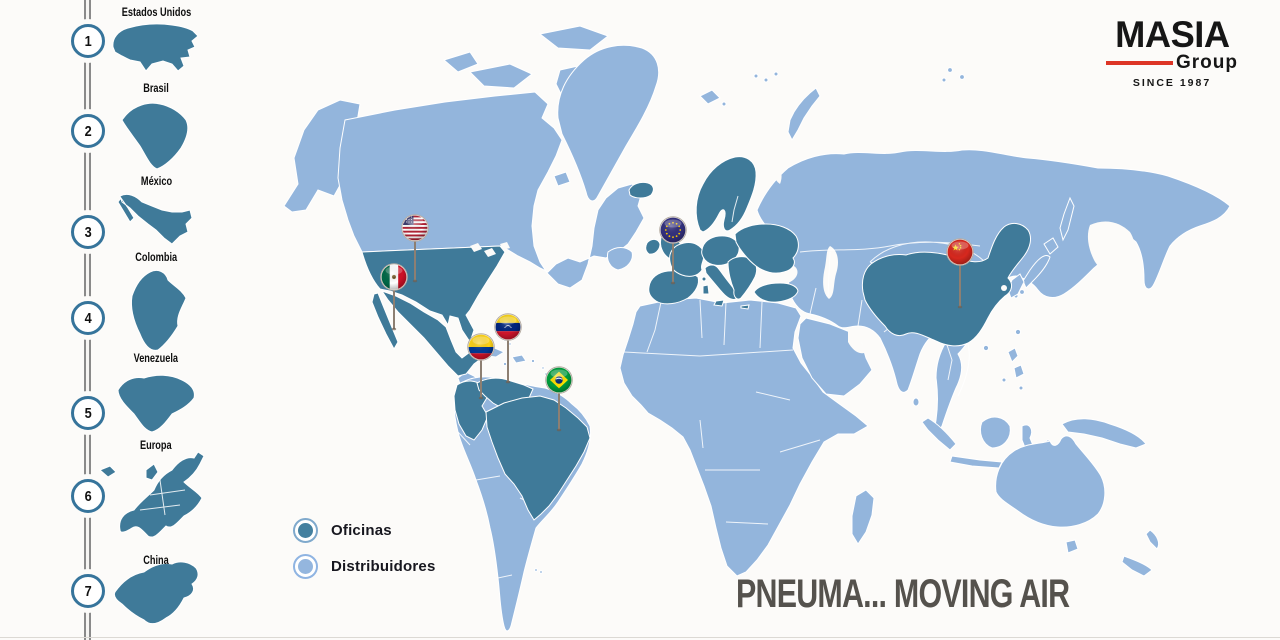  I want to click on logo-subtitle: Group, so click(1207, 62).